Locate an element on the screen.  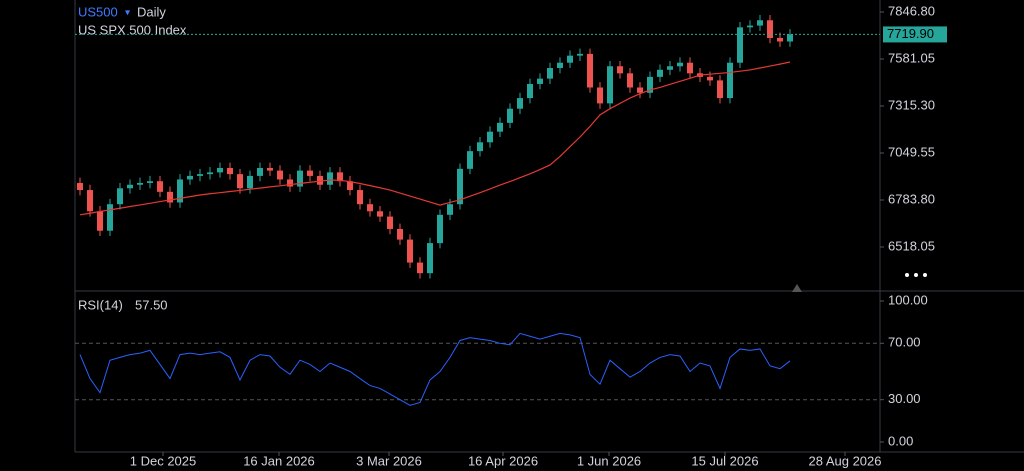
y-tick-label: 0.00 is located at coordinates (900, 440).